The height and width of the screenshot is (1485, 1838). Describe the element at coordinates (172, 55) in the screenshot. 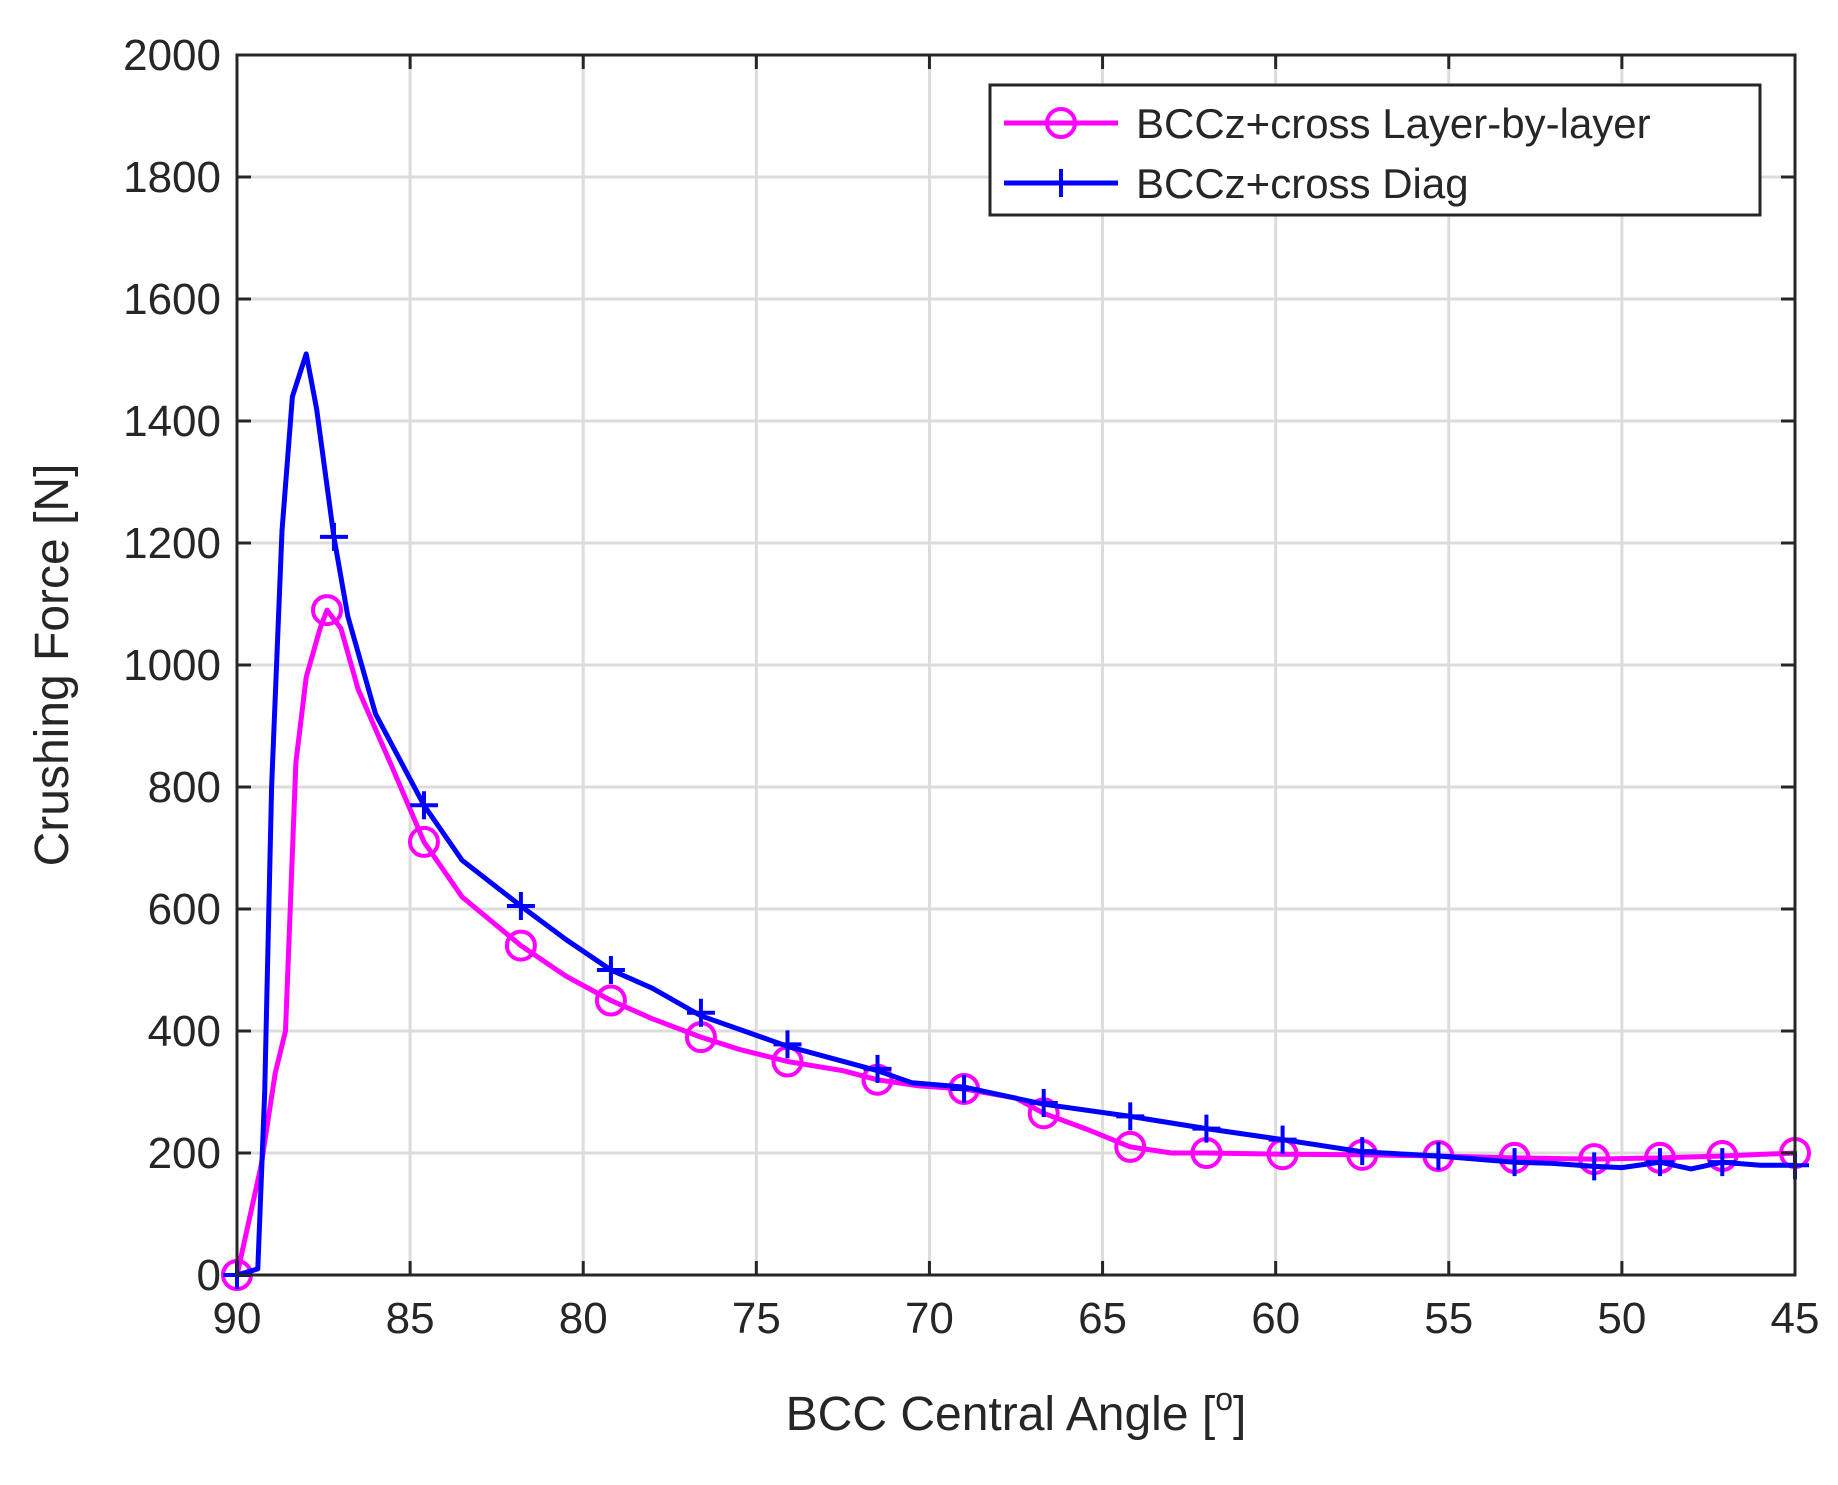

I see `y-tick-label: 2000` at that location.